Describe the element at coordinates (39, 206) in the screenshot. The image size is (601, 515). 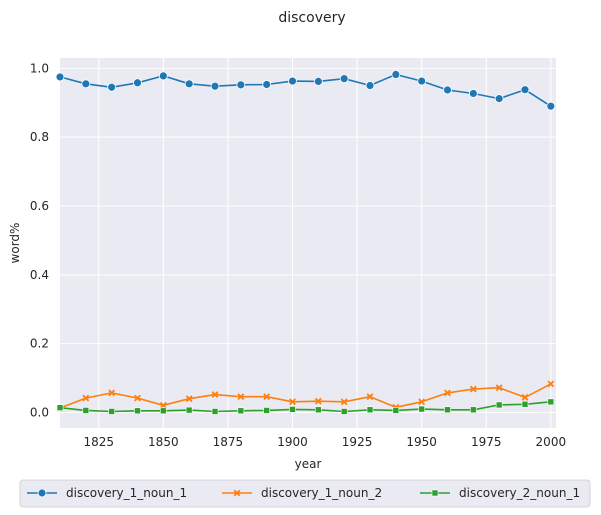
I see `y-tick-label: 0.6` at that location.